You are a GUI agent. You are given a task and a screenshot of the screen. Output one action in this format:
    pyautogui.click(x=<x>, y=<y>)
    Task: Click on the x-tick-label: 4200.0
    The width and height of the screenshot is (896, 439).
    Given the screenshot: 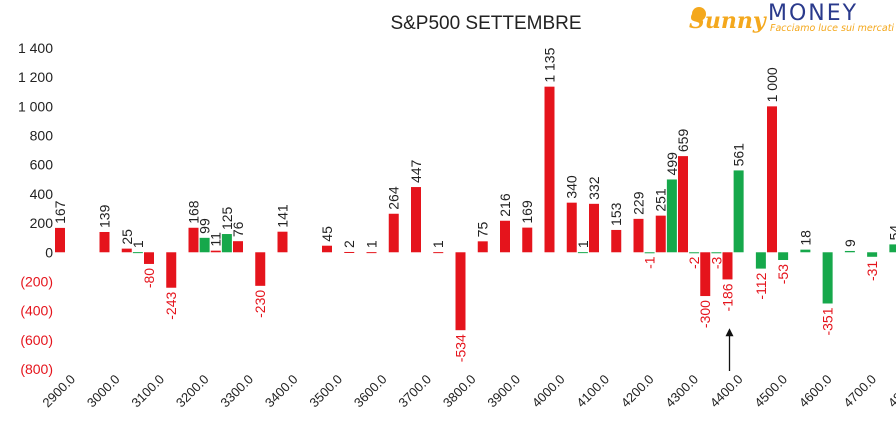 What is the action you would take?
    pyautogui.click(x=637, y=391)
    